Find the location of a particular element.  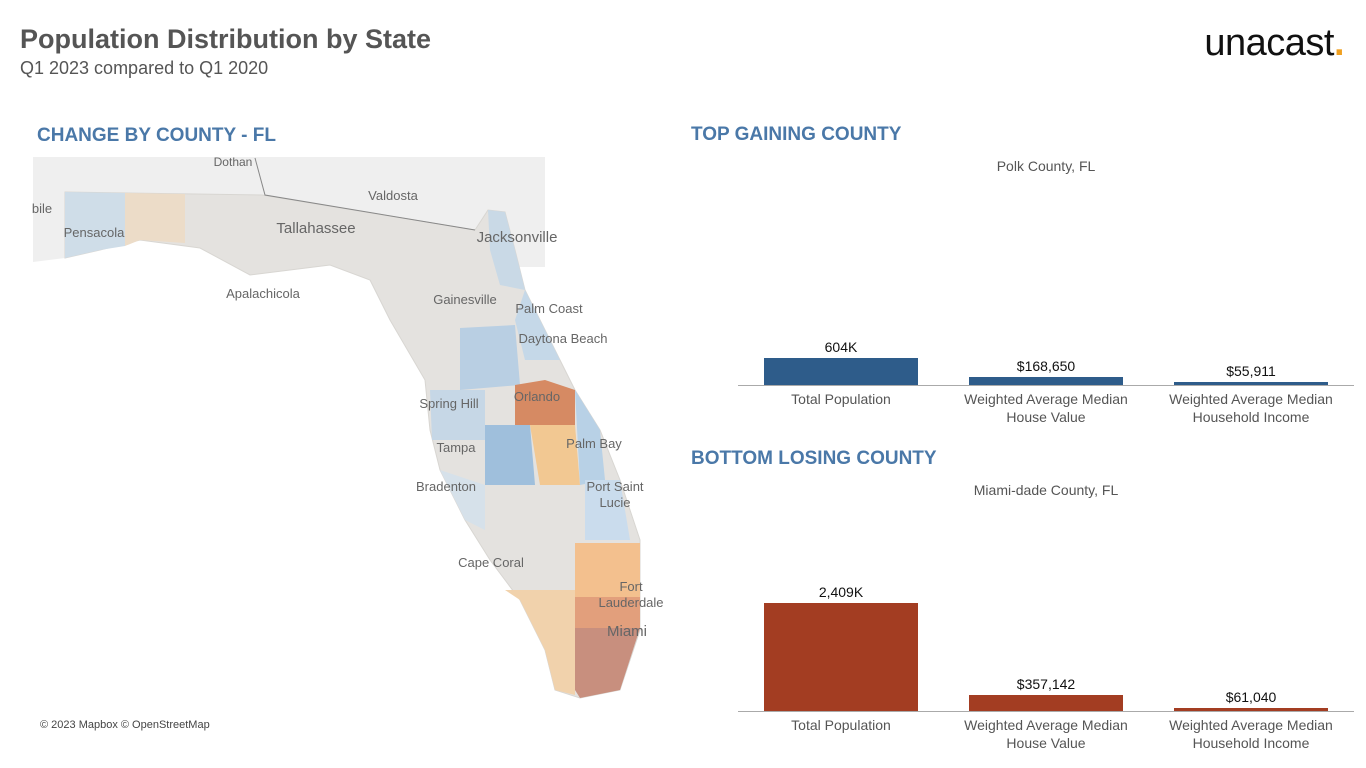

map-place-label: Apalachicola is located at coordinates (263, 293).